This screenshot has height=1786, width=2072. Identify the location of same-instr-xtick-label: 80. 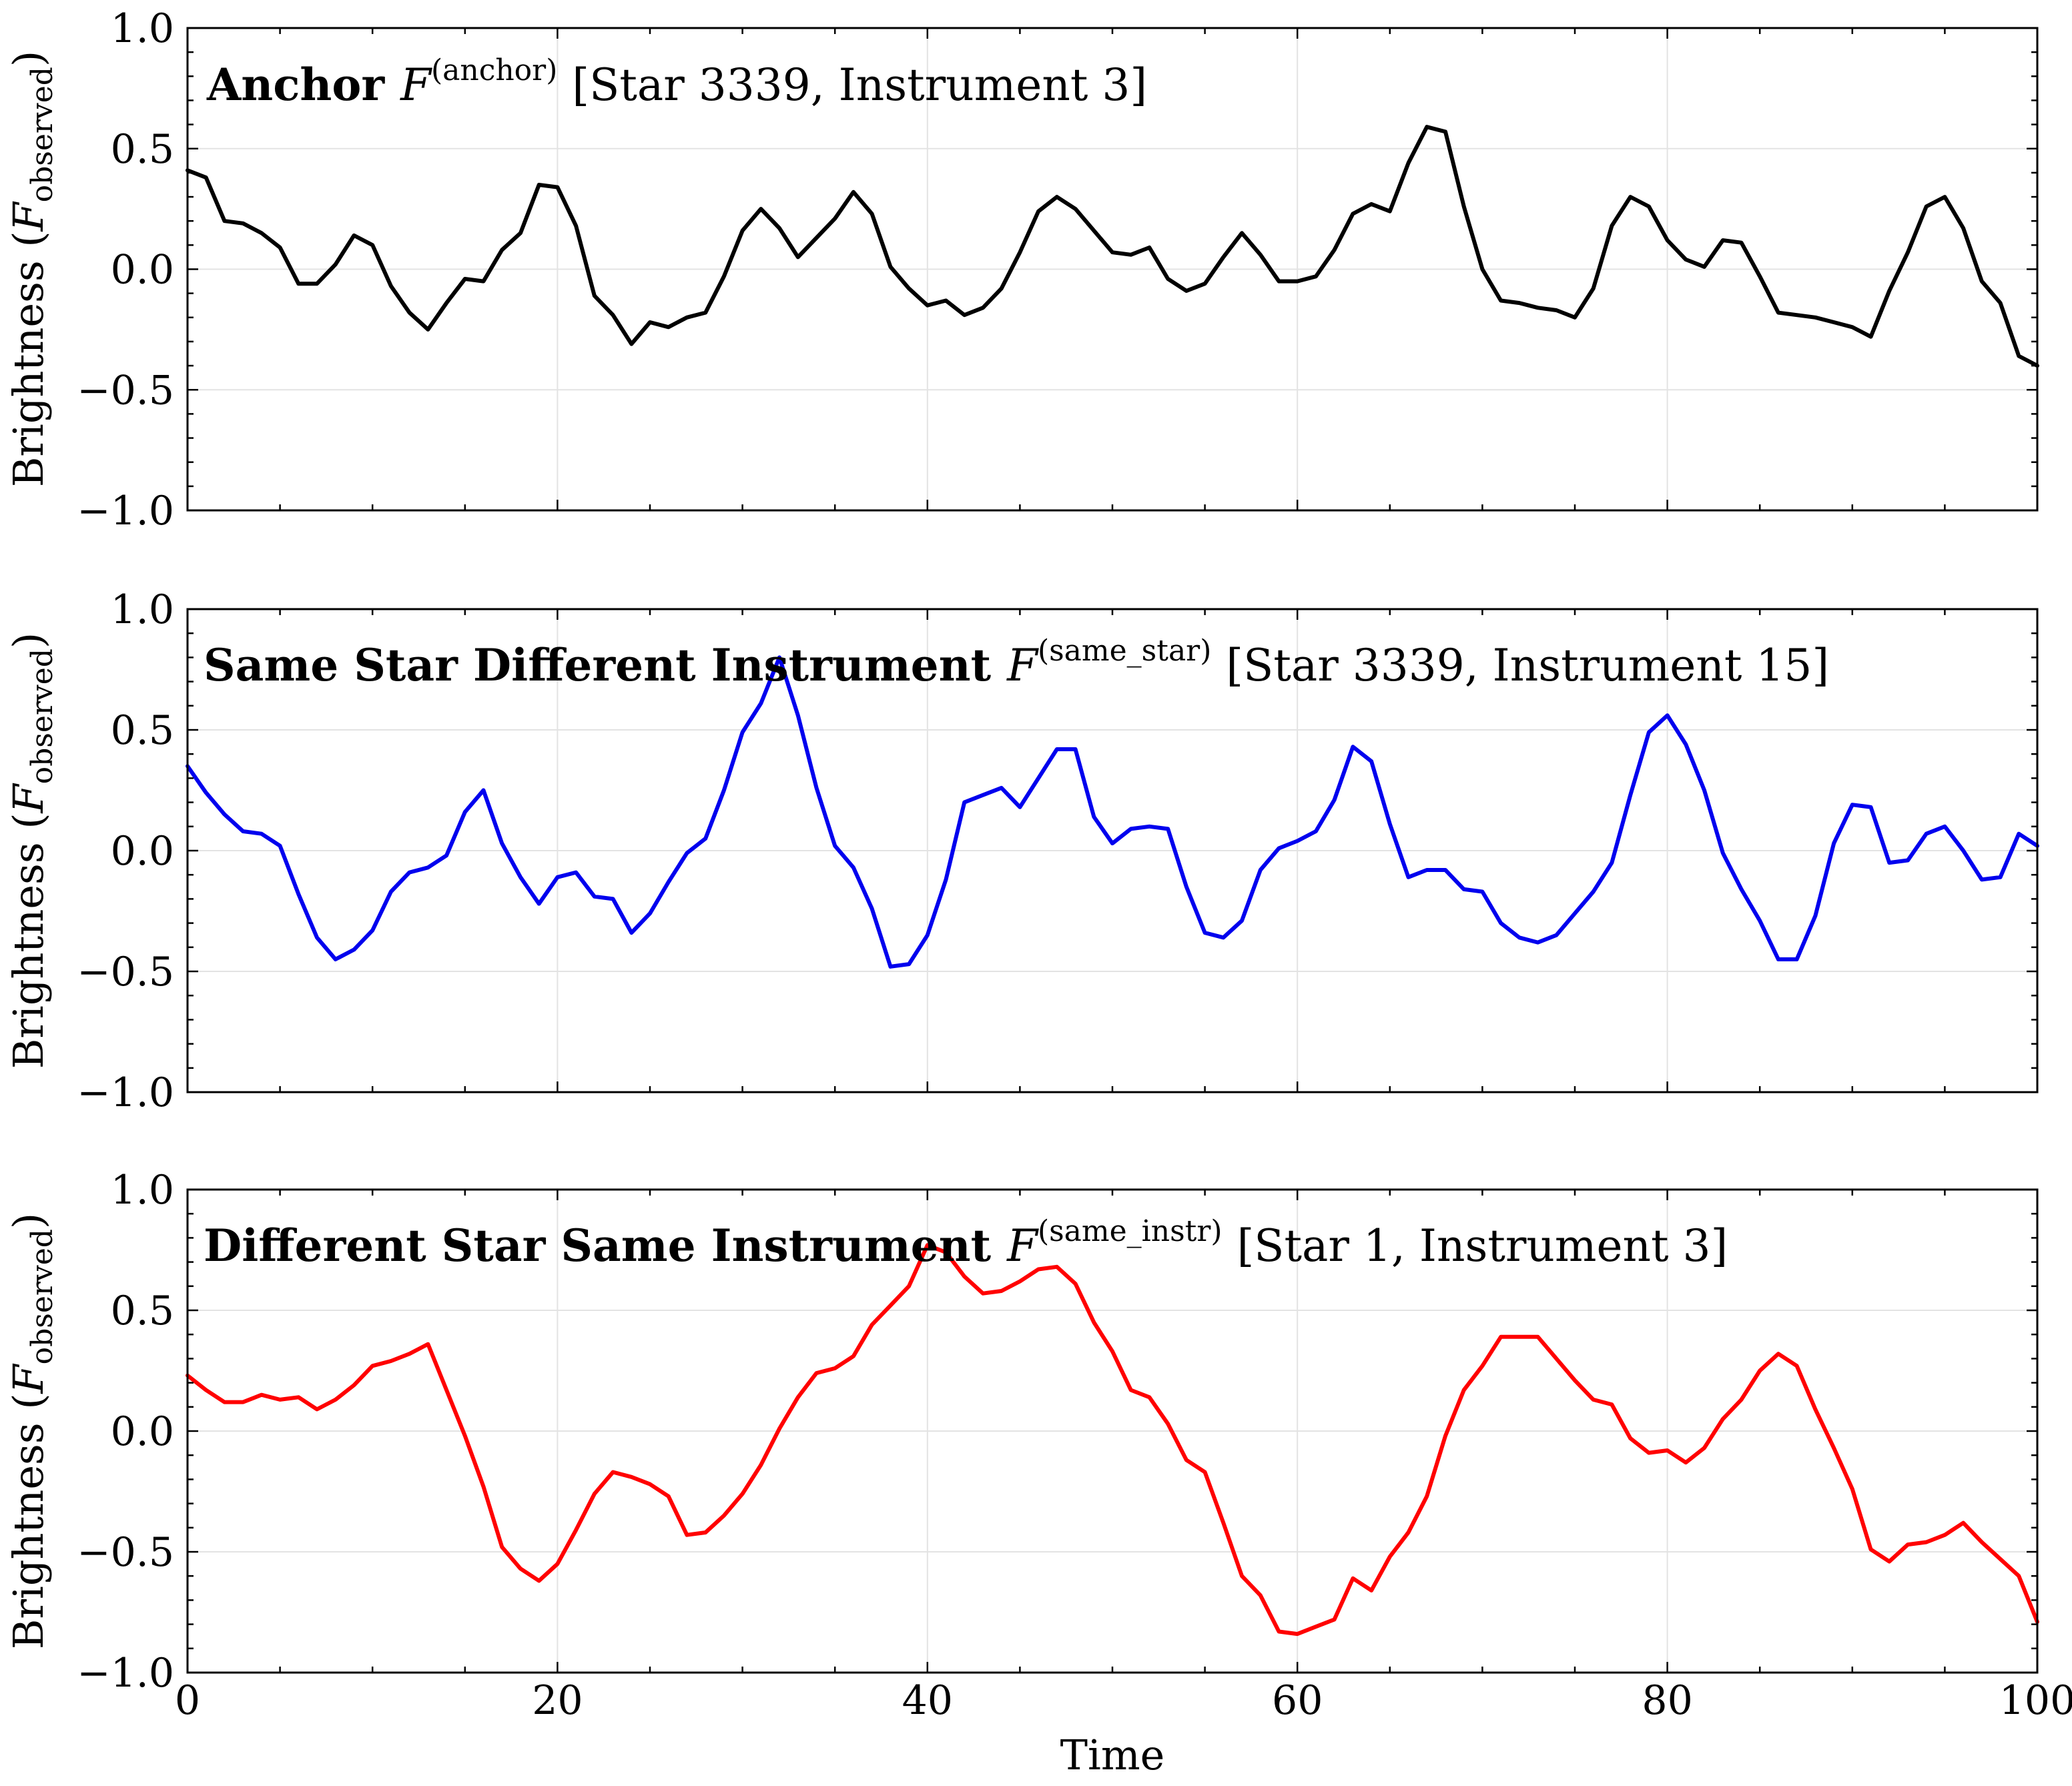
(1667, 1700).